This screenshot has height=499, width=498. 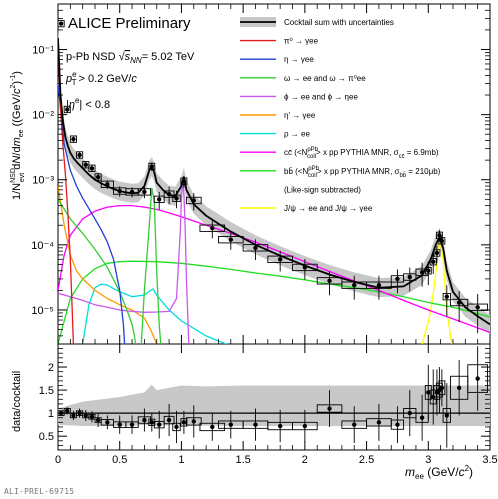 What do you see at coordinates (155, 313) in the screenshot?
I see `series-rho-line` at bounding box center [155, 313].